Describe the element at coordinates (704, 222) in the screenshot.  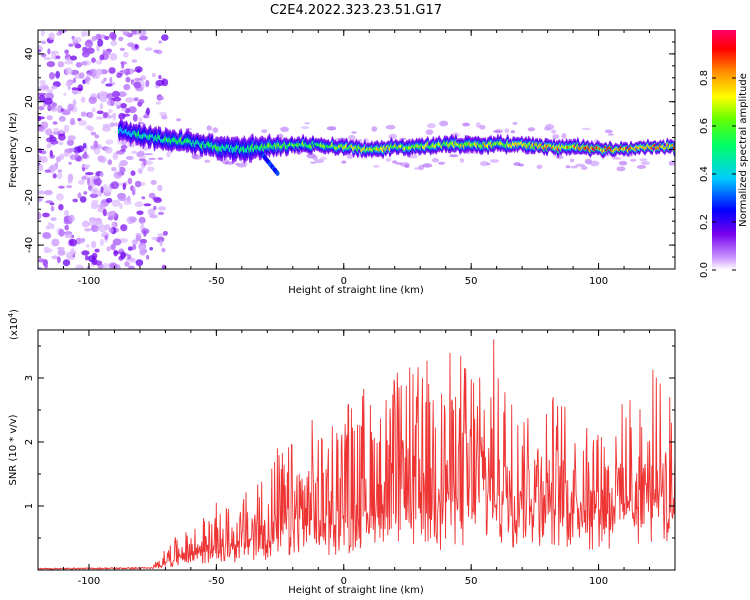
I see `colorbar-tick-label: 0.2` at that location.